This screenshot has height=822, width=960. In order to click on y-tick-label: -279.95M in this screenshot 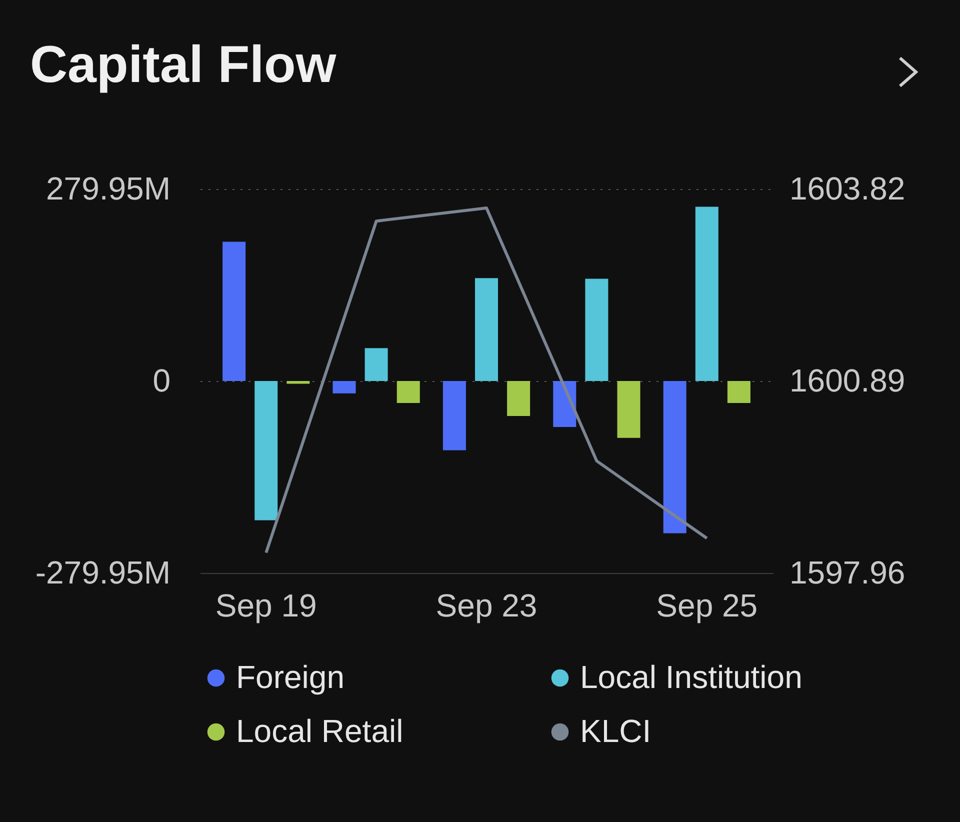, I will do `click(102, 572)`.